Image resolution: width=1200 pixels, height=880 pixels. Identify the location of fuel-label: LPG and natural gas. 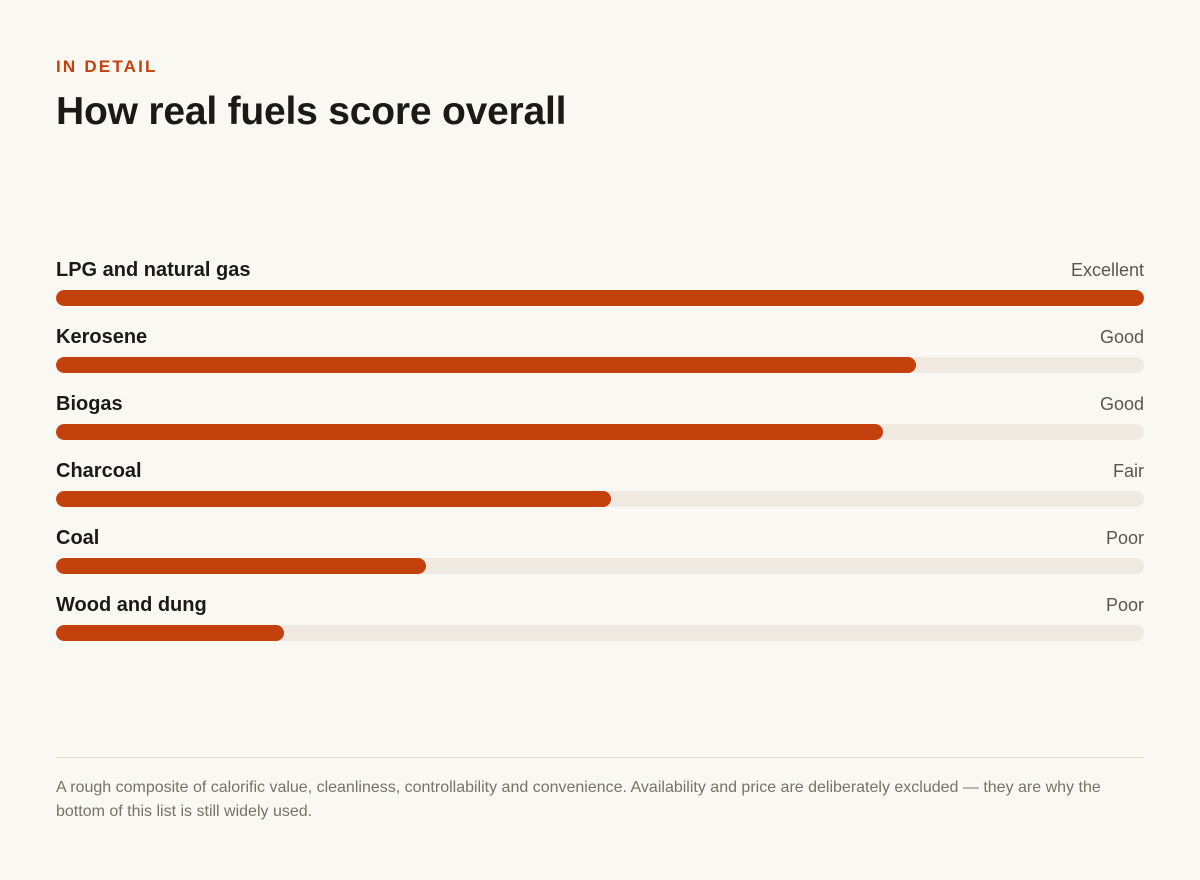
(153, 270).